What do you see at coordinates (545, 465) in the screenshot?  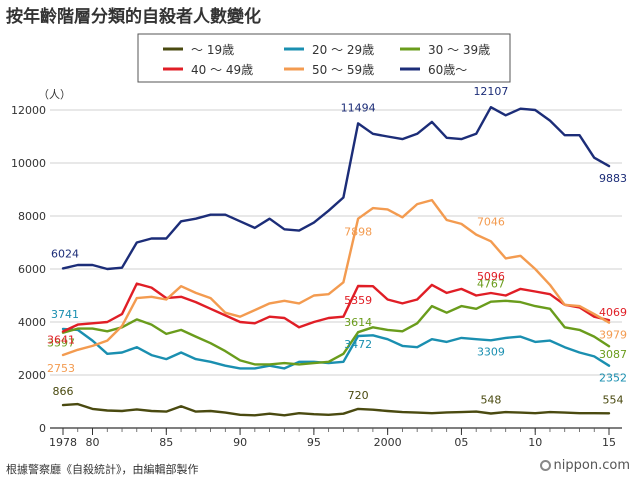 I see `brand-mark-icon` at bounding box center [545, 465].